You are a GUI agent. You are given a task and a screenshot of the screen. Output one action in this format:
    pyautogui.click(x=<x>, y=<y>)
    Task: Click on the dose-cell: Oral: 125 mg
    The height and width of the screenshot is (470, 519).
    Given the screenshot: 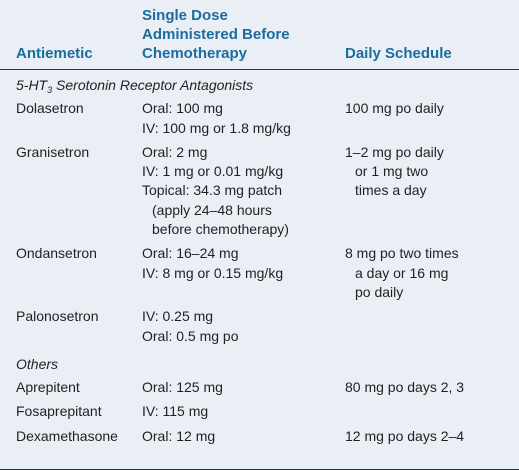 What is the action you would take?
    pyautogui.click(x=241, y=388)
    